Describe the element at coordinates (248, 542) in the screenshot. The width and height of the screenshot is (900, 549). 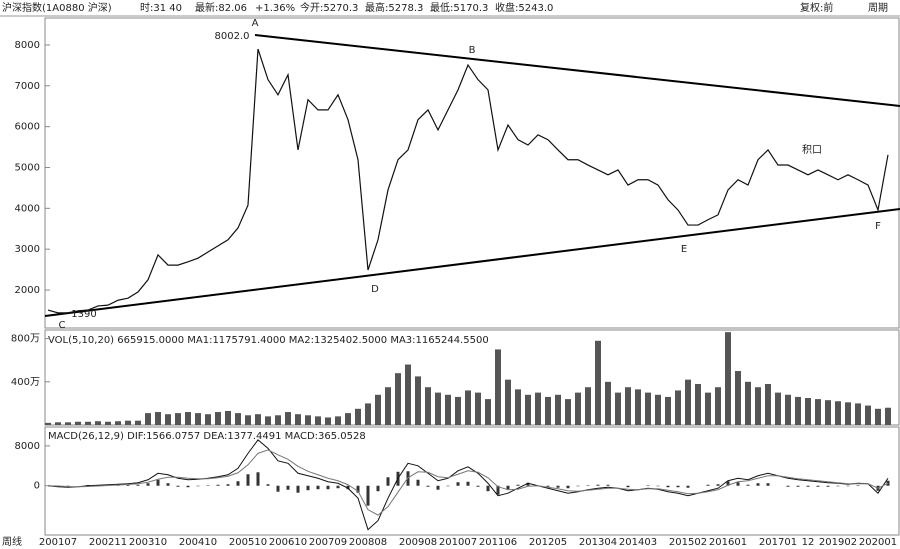
I see `x-tick-label: 200510` at that location.